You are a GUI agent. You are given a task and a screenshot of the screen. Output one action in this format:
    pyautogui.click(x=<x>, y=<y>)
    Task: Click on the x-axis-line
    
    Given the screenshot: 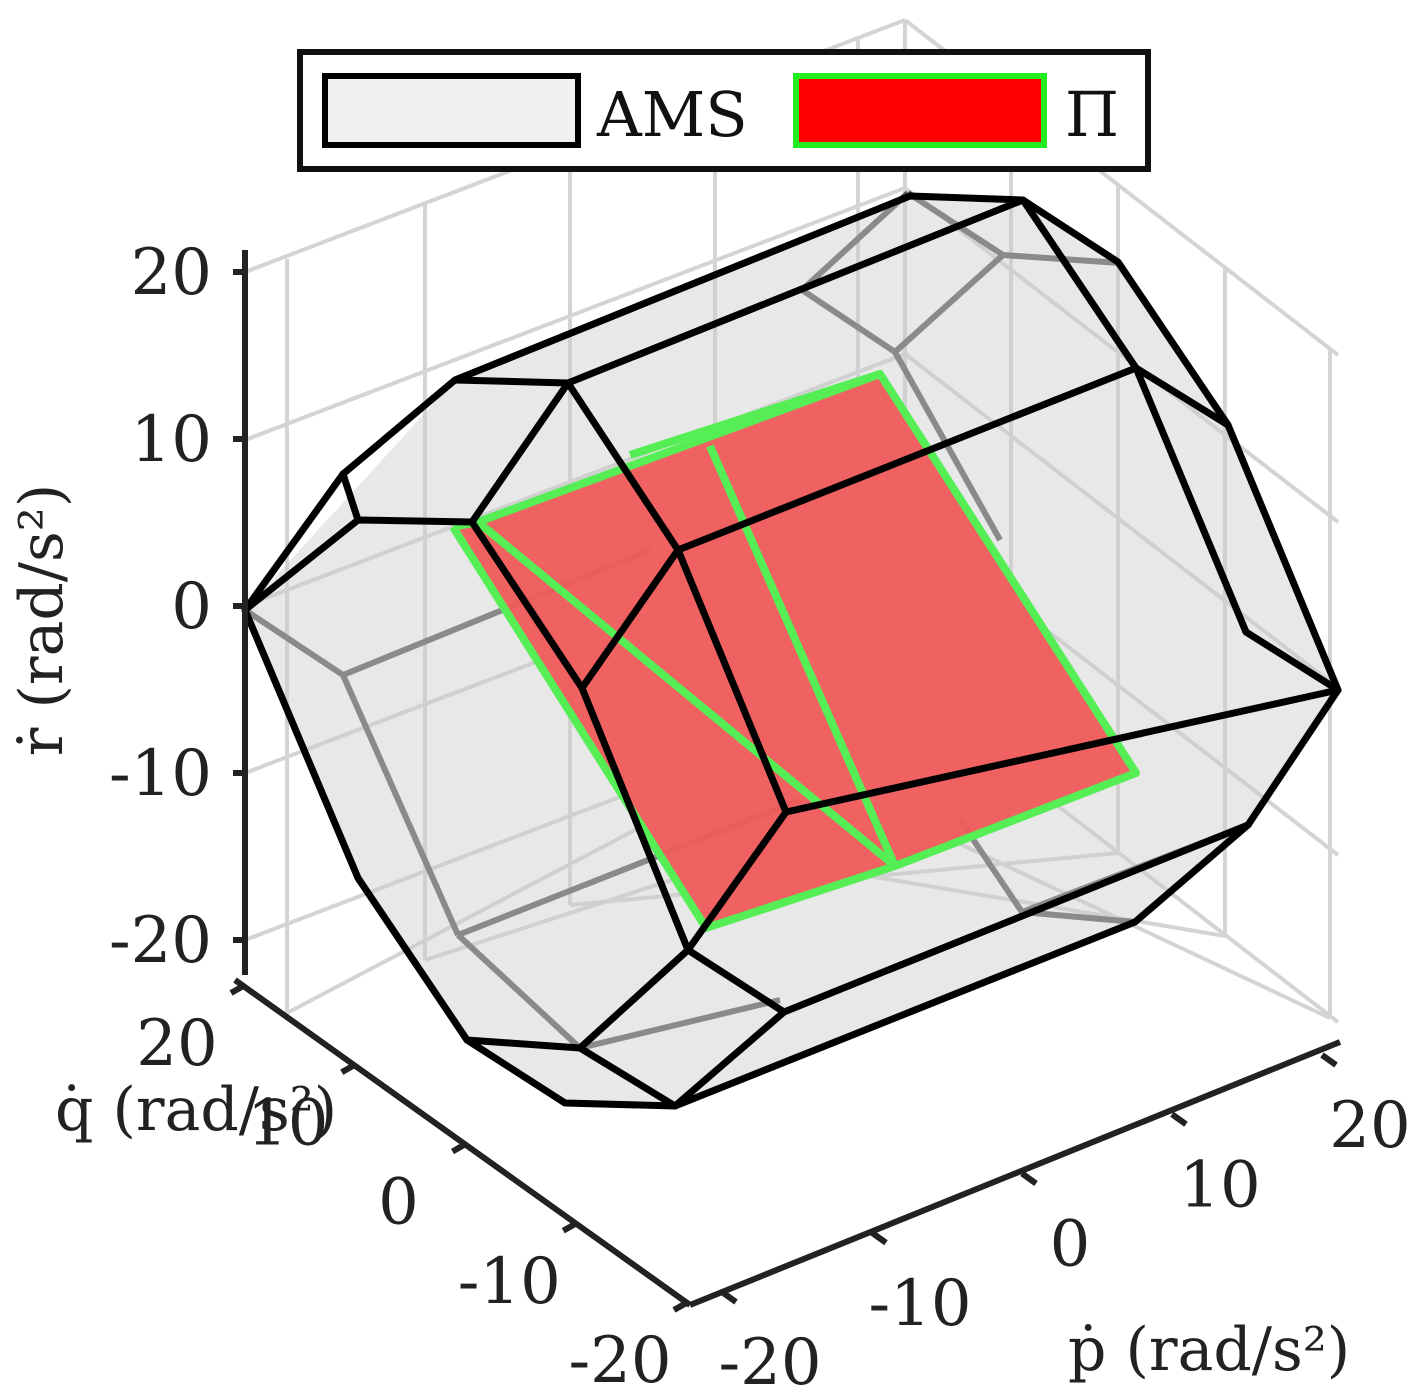 What is the action you would take?
    pyautogui.click(x=1015, y=1173)
    